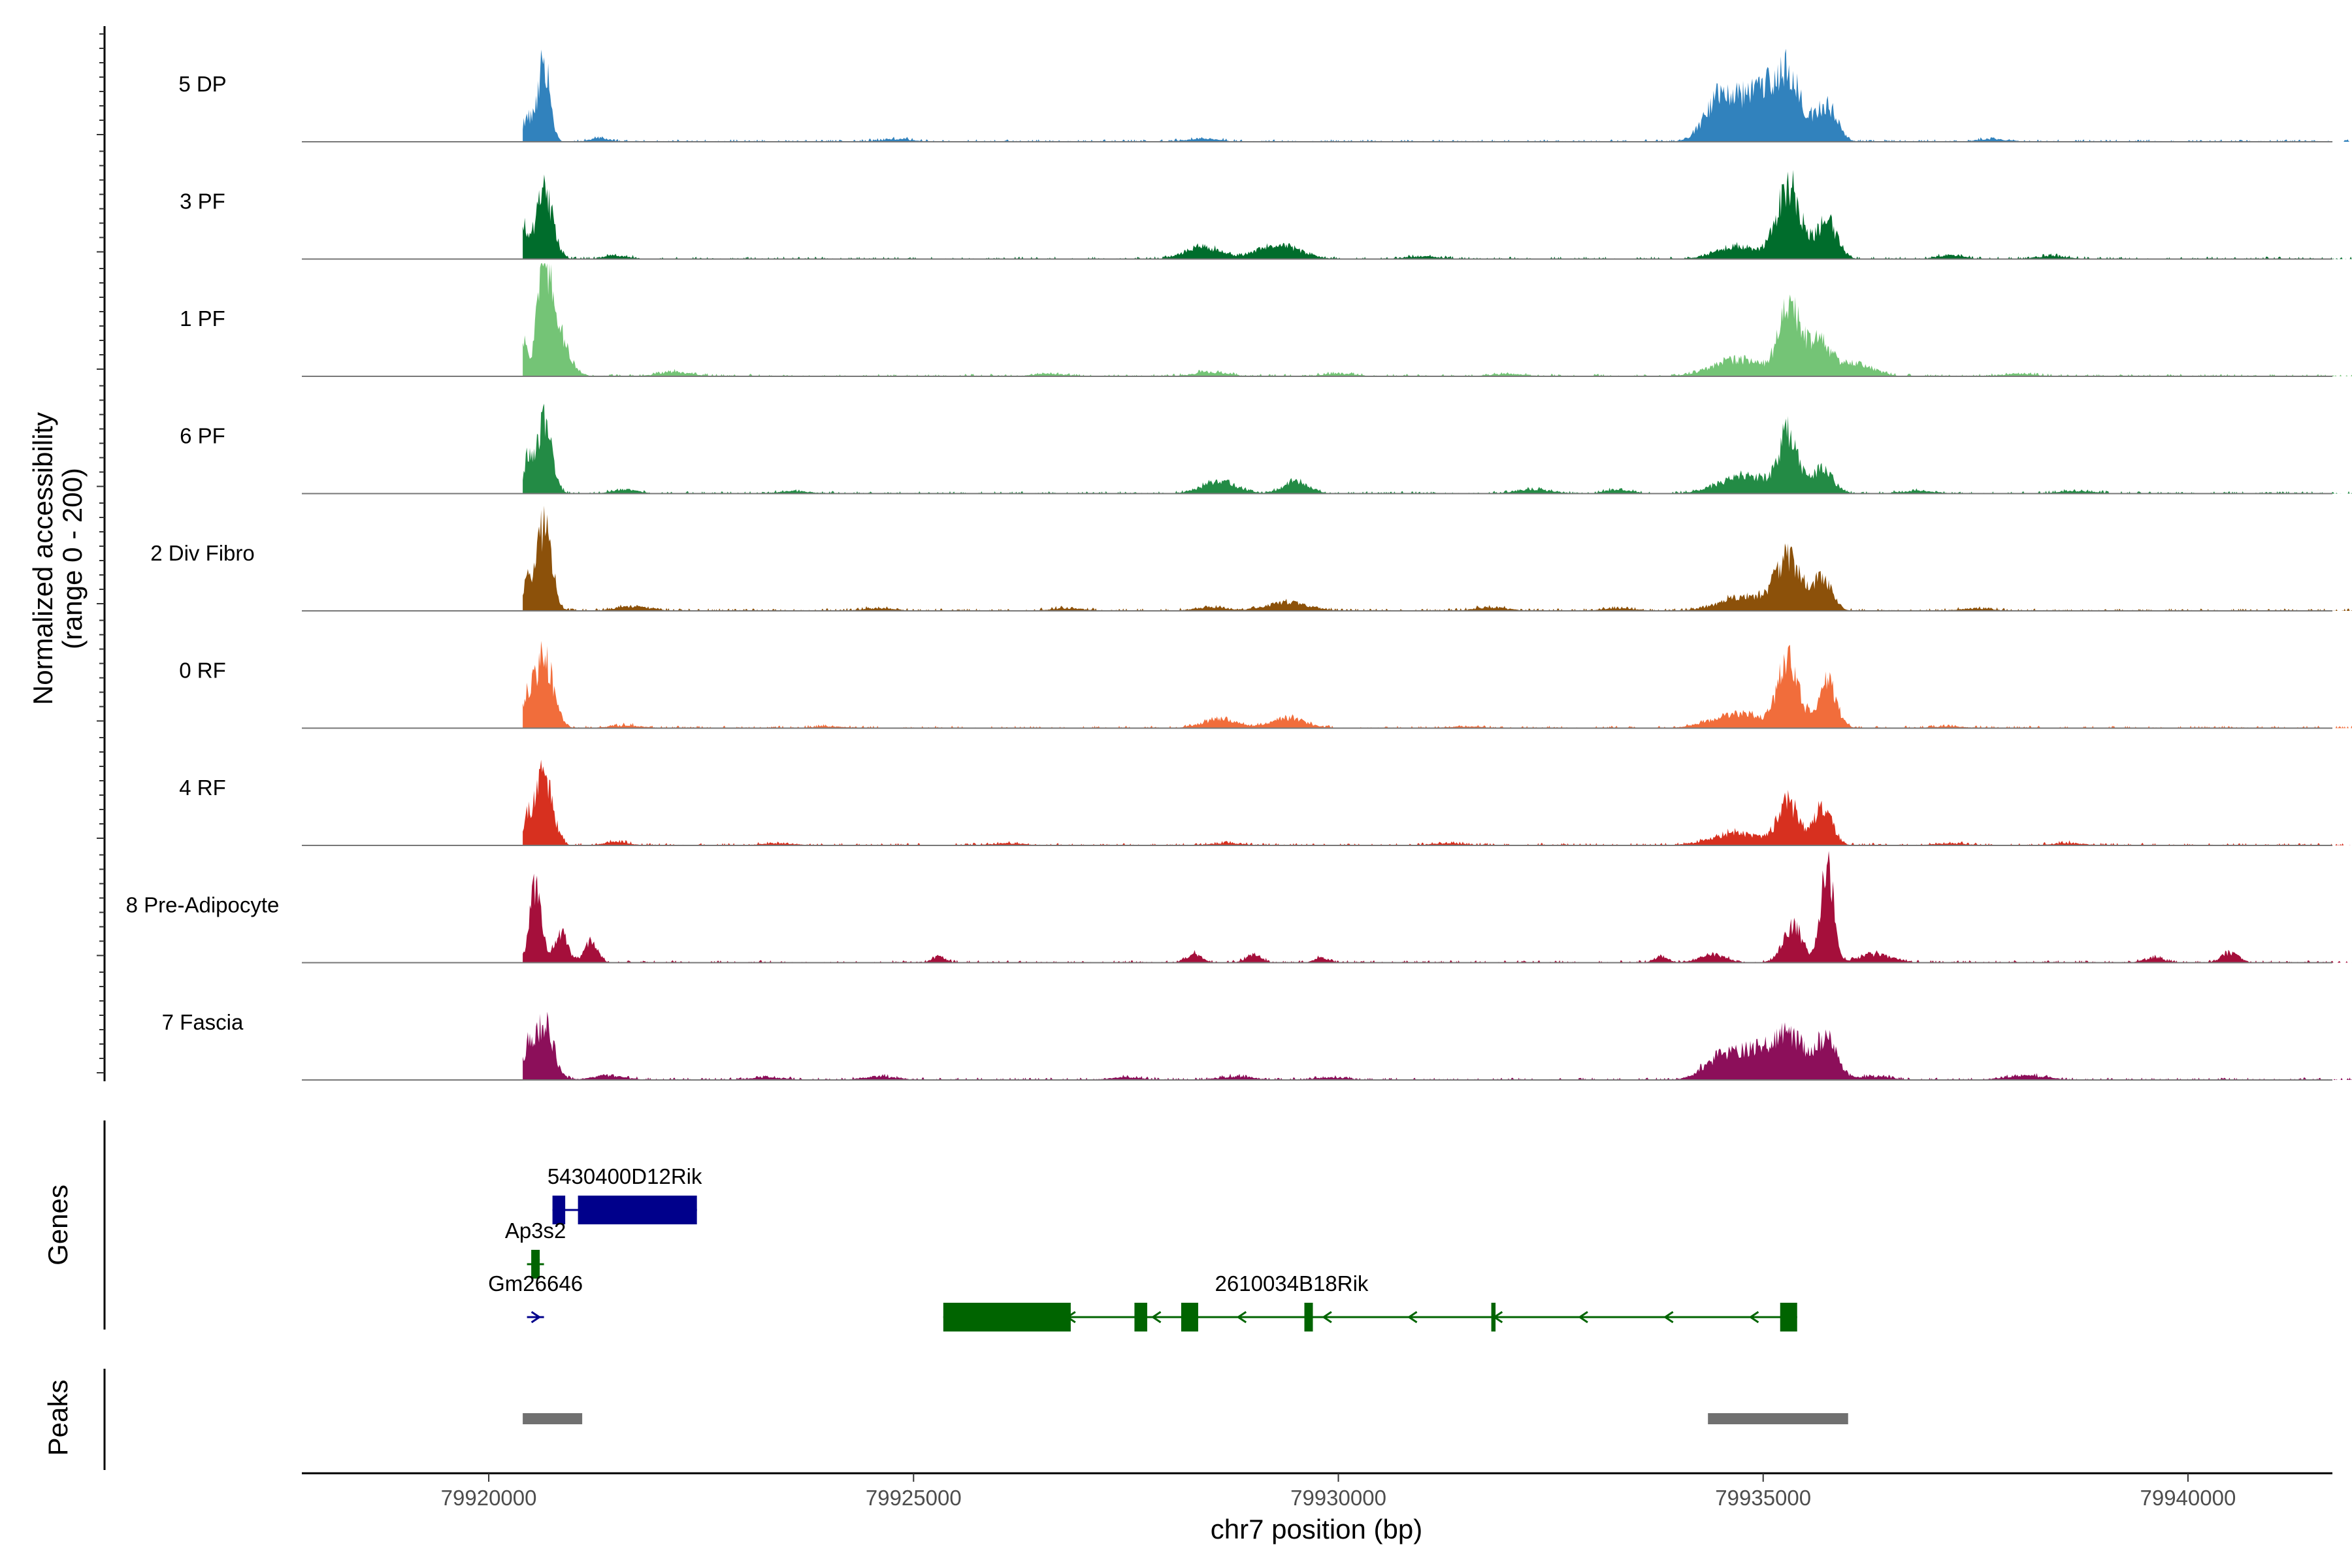 The height and width of the screenshot is (1568, 2352). What do you see at coordinates (202, 553) in the screenshot?
I see `track-label: 2 Div Fibro` at bounding box center [202, 553].